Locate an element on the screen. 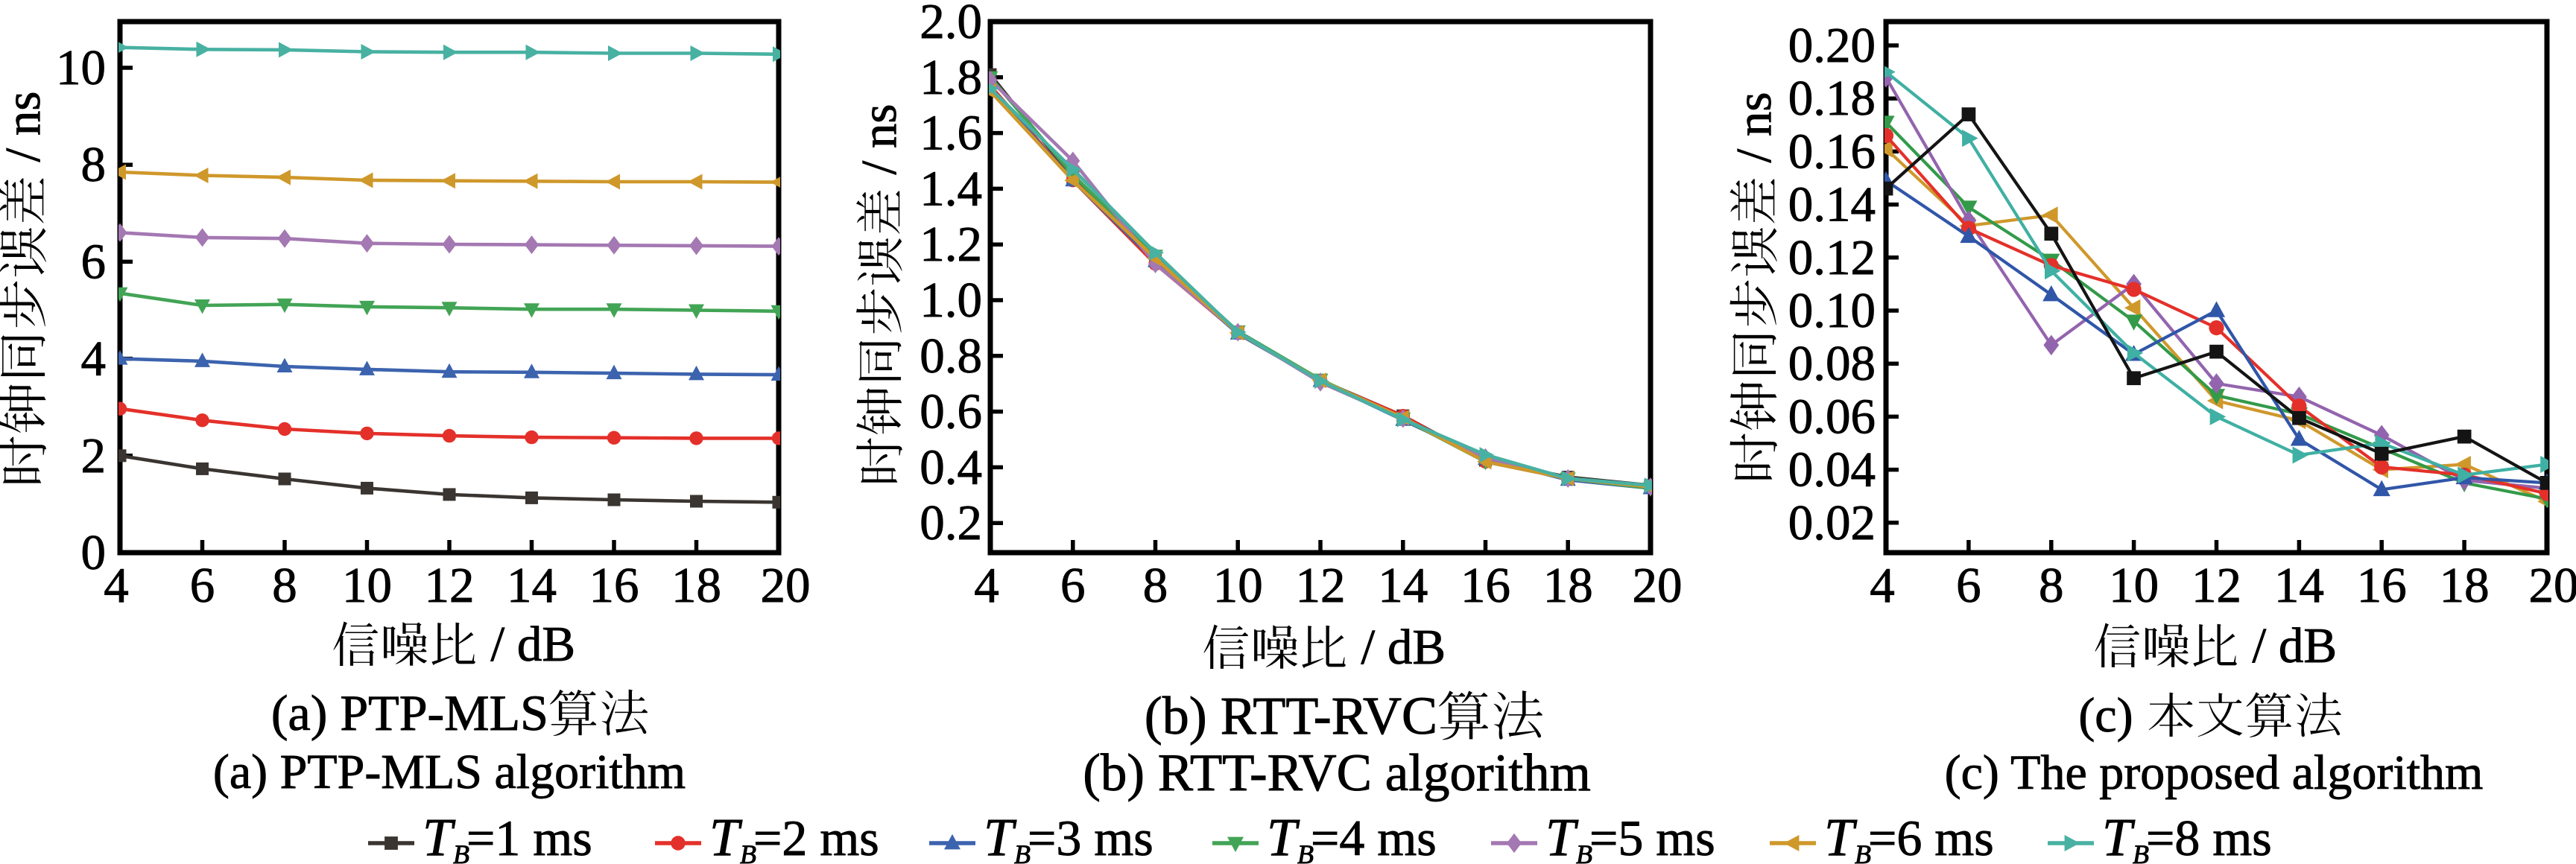  svg-text: 0.10 is located at coordinates (1832, 310).